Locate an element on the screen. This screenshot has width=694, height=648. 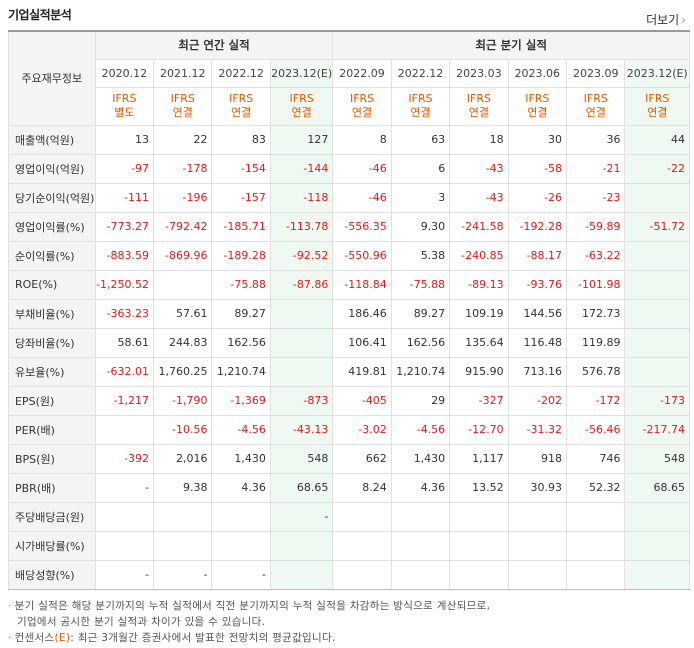
table-cell: -792.42 is located at coordinates (183, 226).